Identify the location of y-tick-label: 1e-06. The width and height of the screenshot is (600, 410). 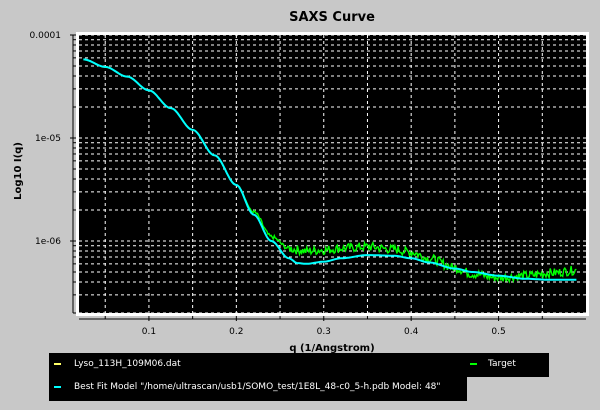
(48, 242).